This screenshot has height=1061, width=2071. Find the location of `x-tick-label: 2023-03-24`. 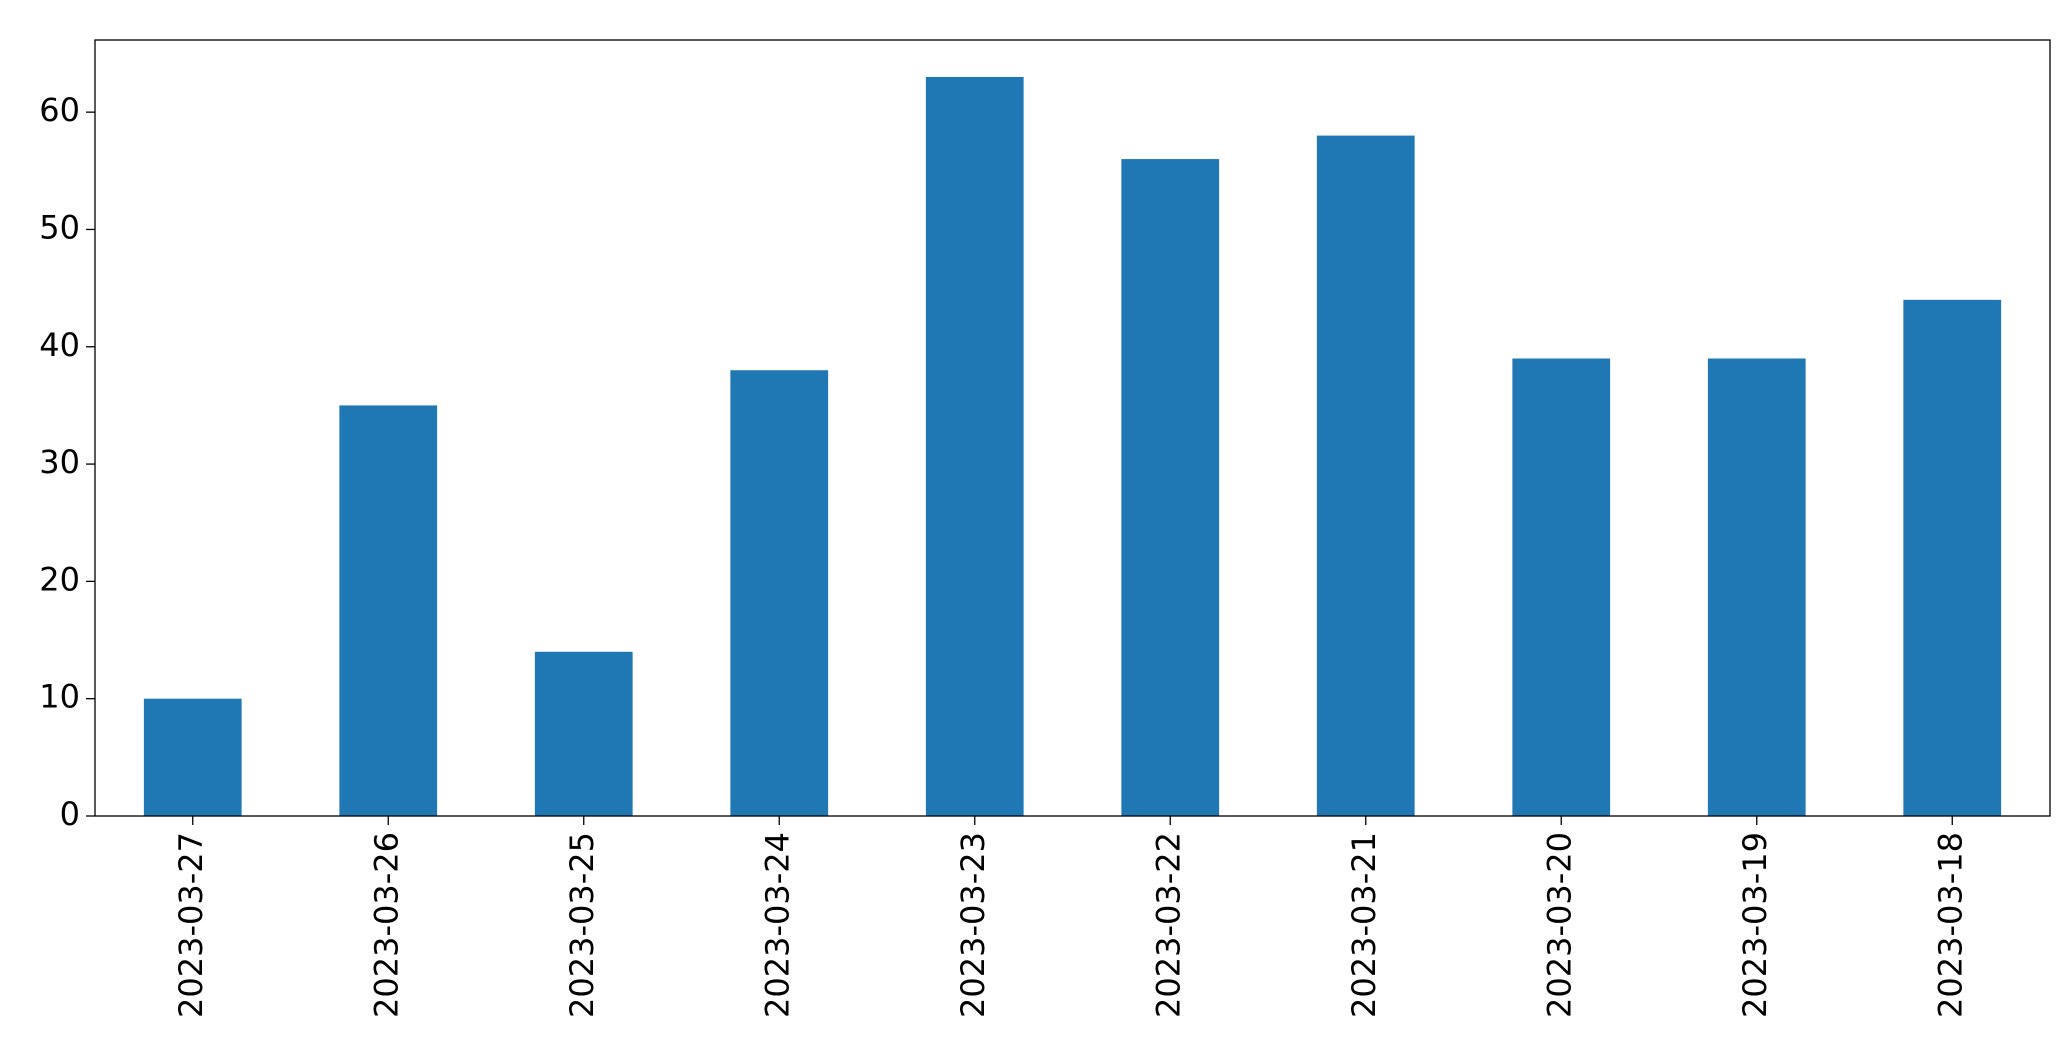

x-tick-label: 2023-03-24 is located at coordinates (777, 925).